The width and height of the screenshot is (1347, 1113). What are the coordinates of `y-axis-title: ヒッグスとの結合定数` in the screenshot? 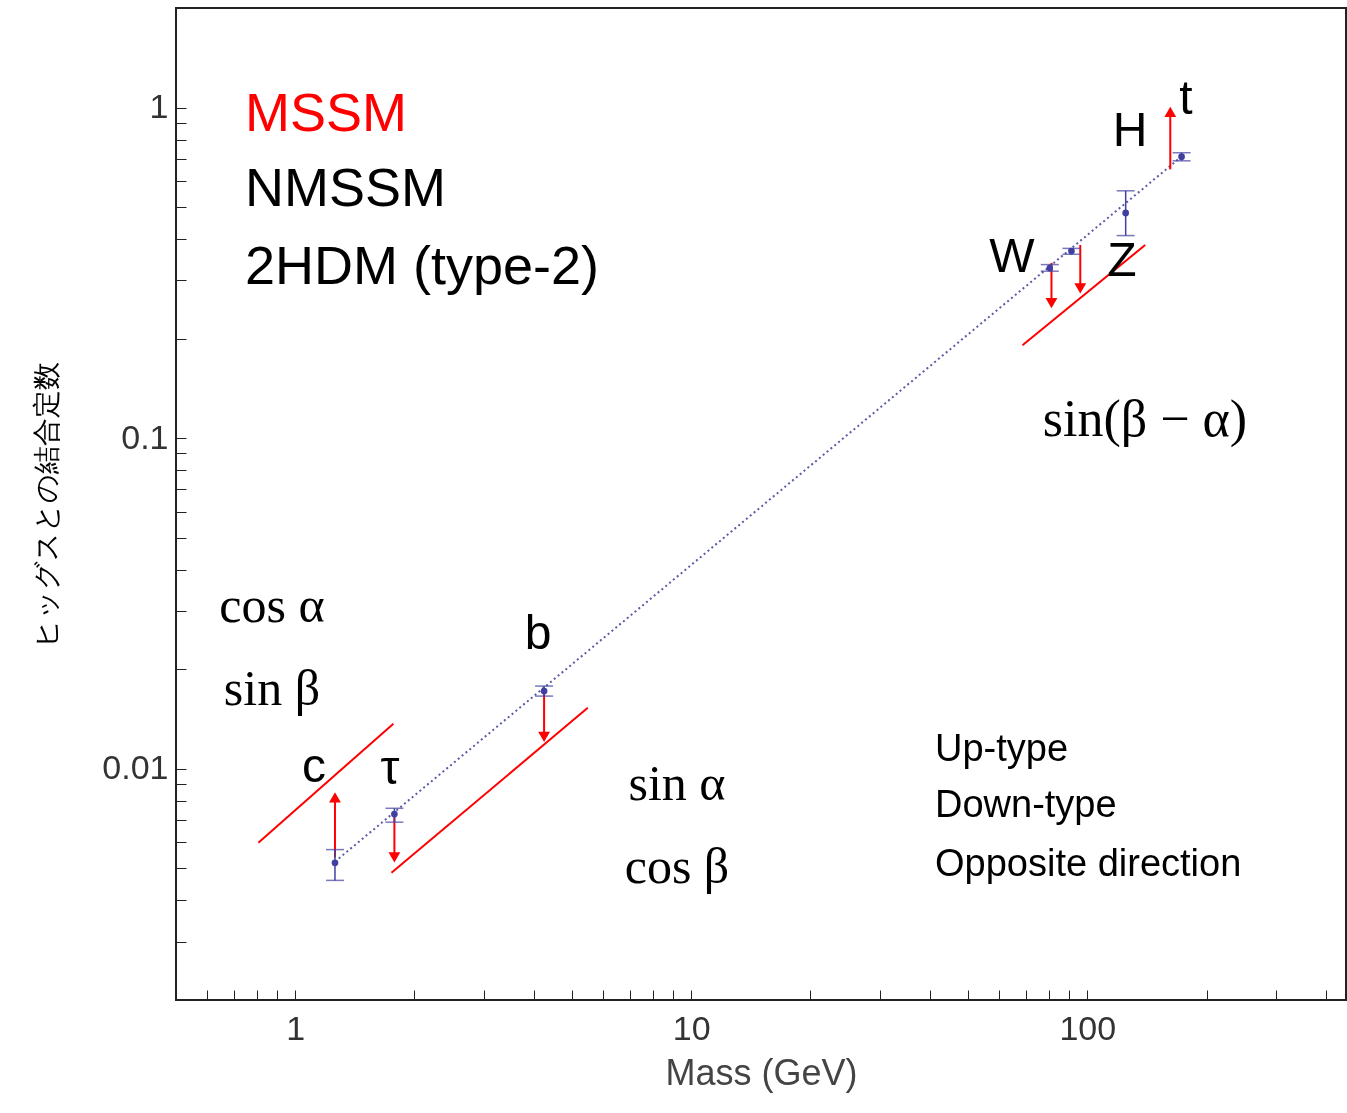 It's located at (47, 504).